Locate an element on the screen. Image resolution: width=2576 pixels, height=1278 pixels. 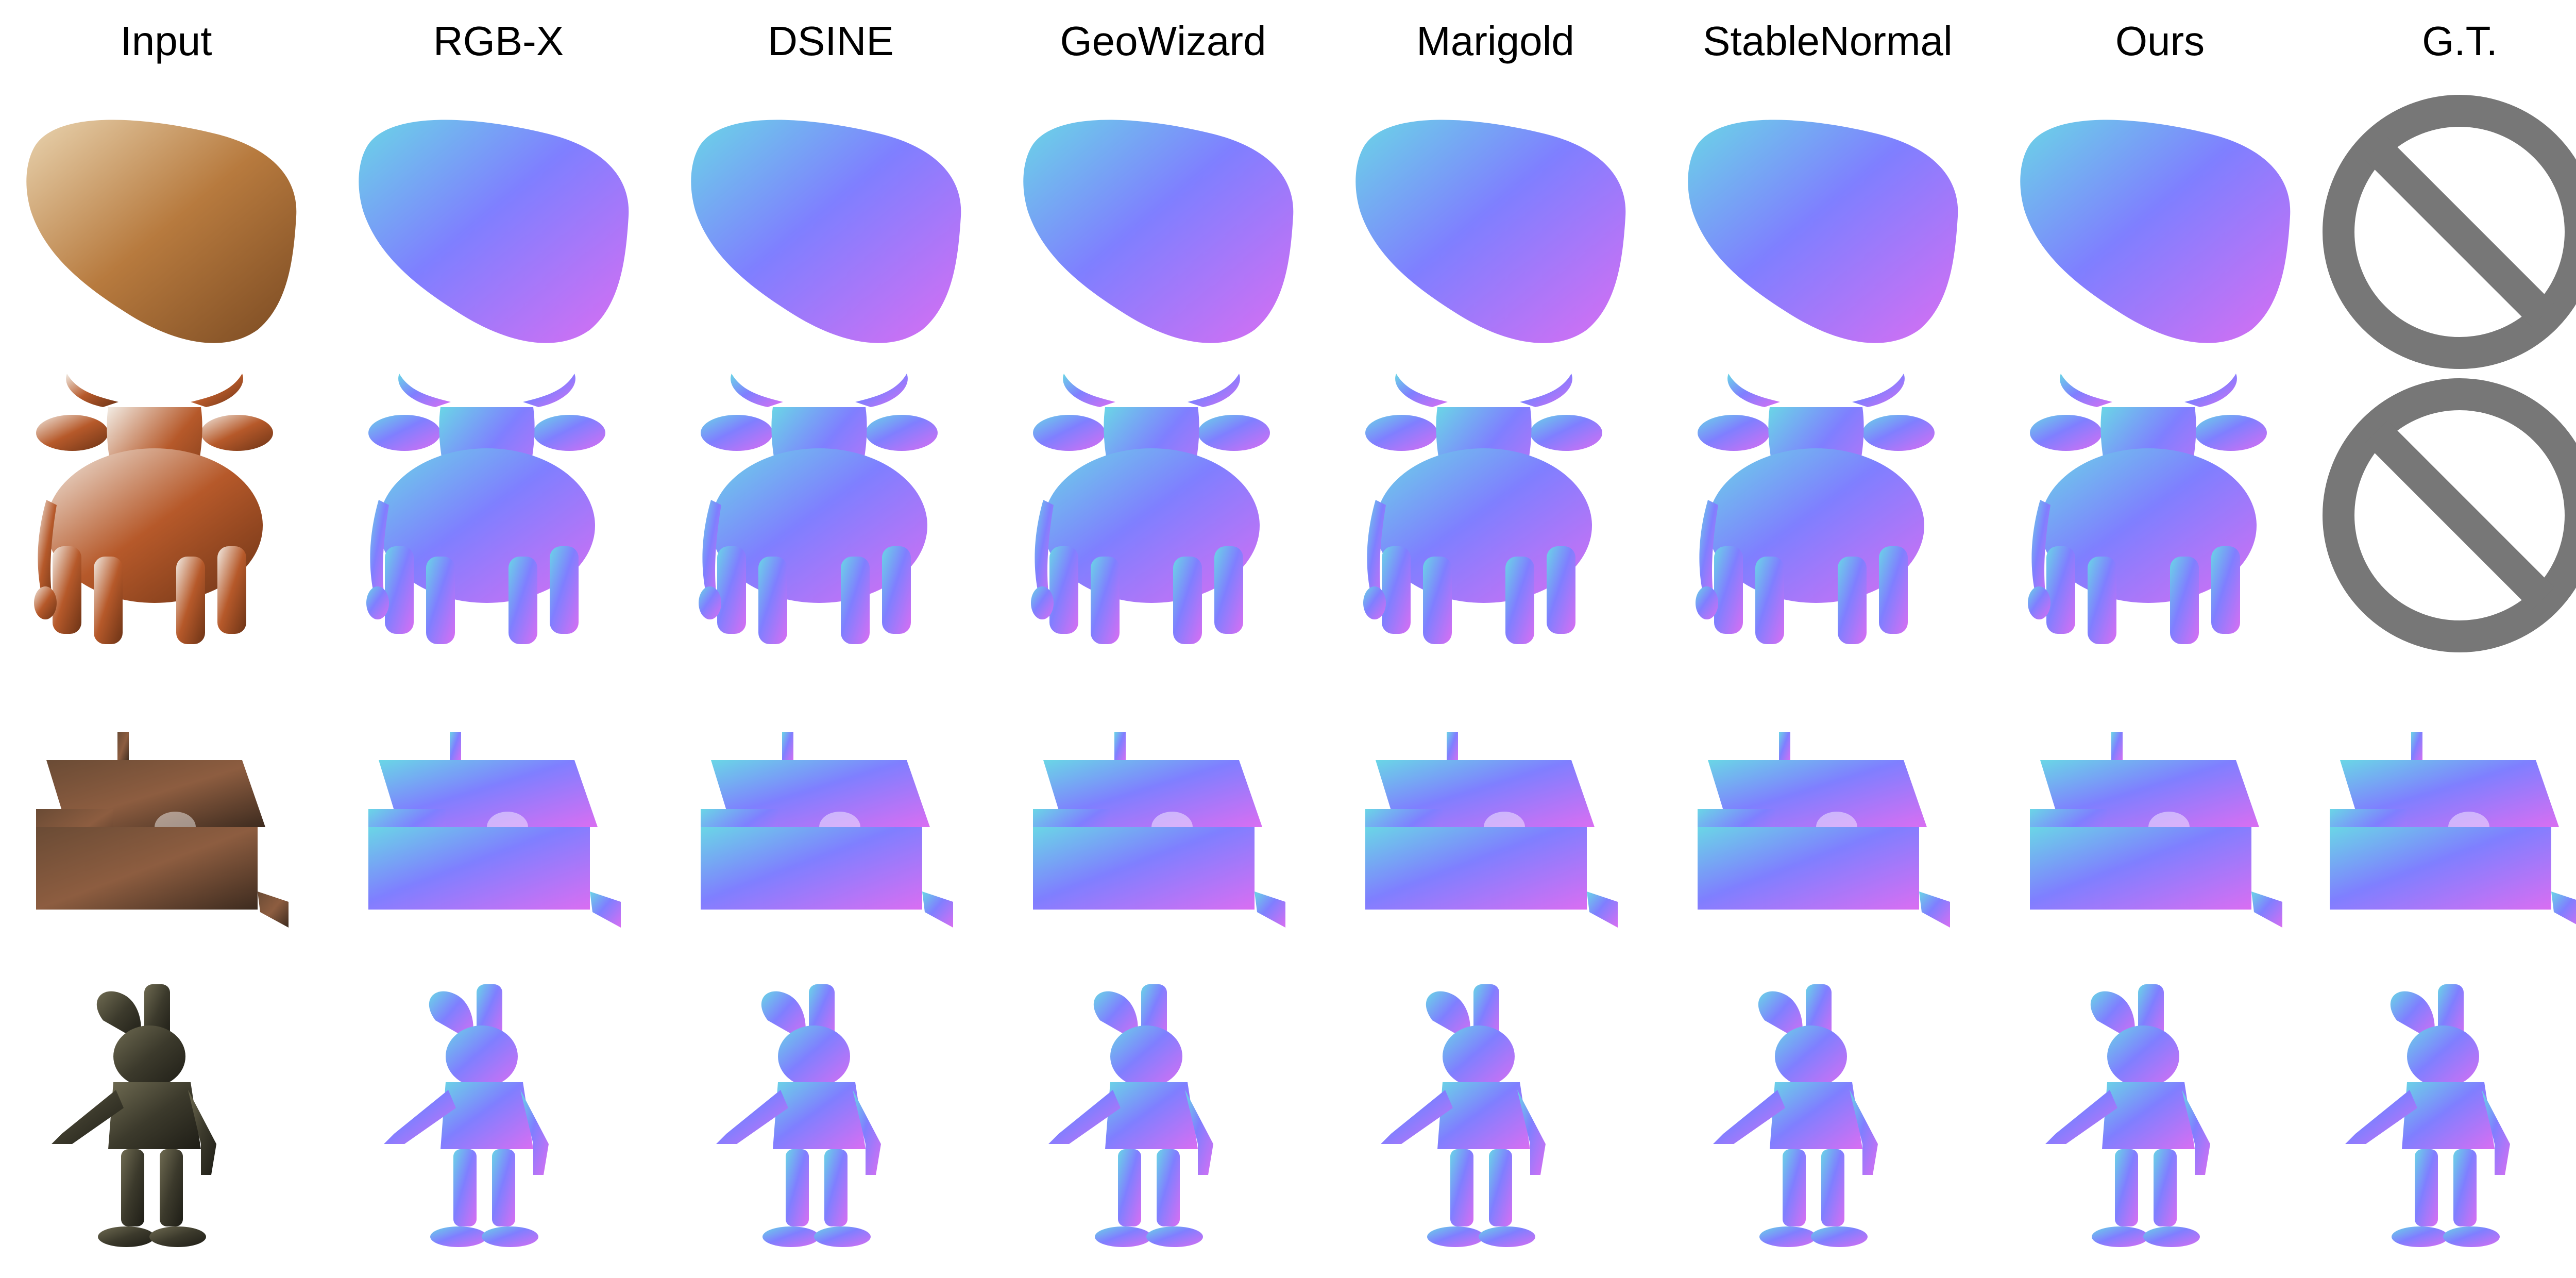
cow-geowizard-image is located at coordinates (1163, 515).